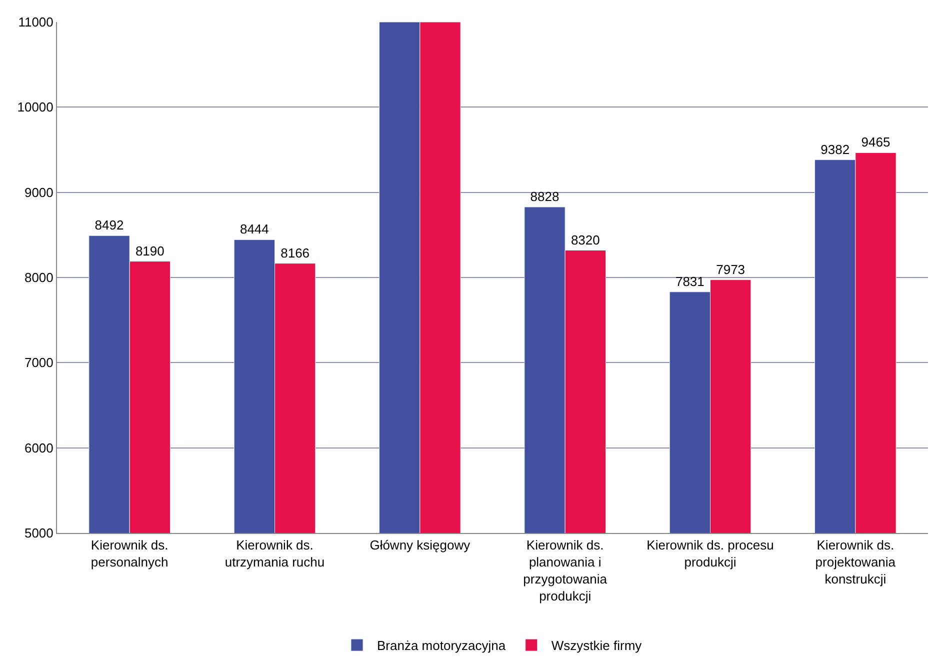 The width and height of the screenshot is (930, 662). What do you see at coordinates (689, 281) in the screenshot?
I see `data-label: 7831` at bounding box center [689, 281].